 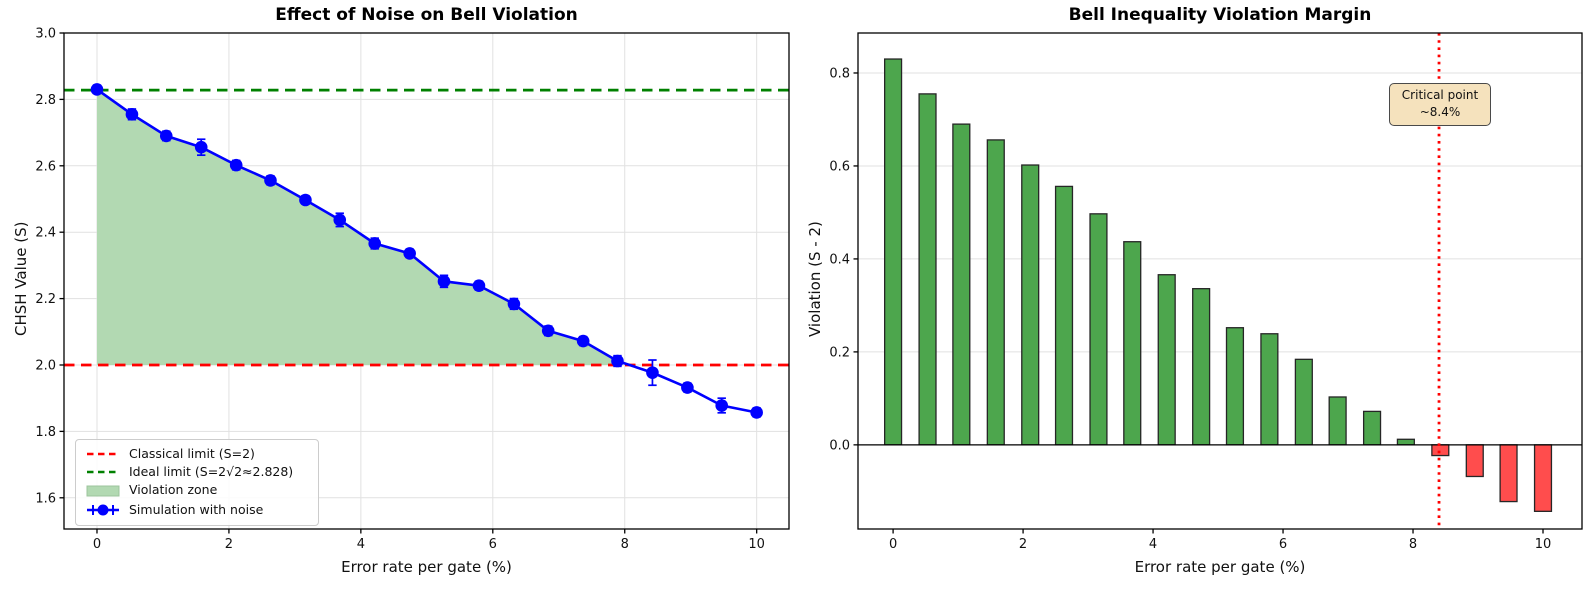 What do you see at coordinates (103, 454) in the screenshot?
I see `dashed-line-swatch-red` at bounding box center [103, 454].